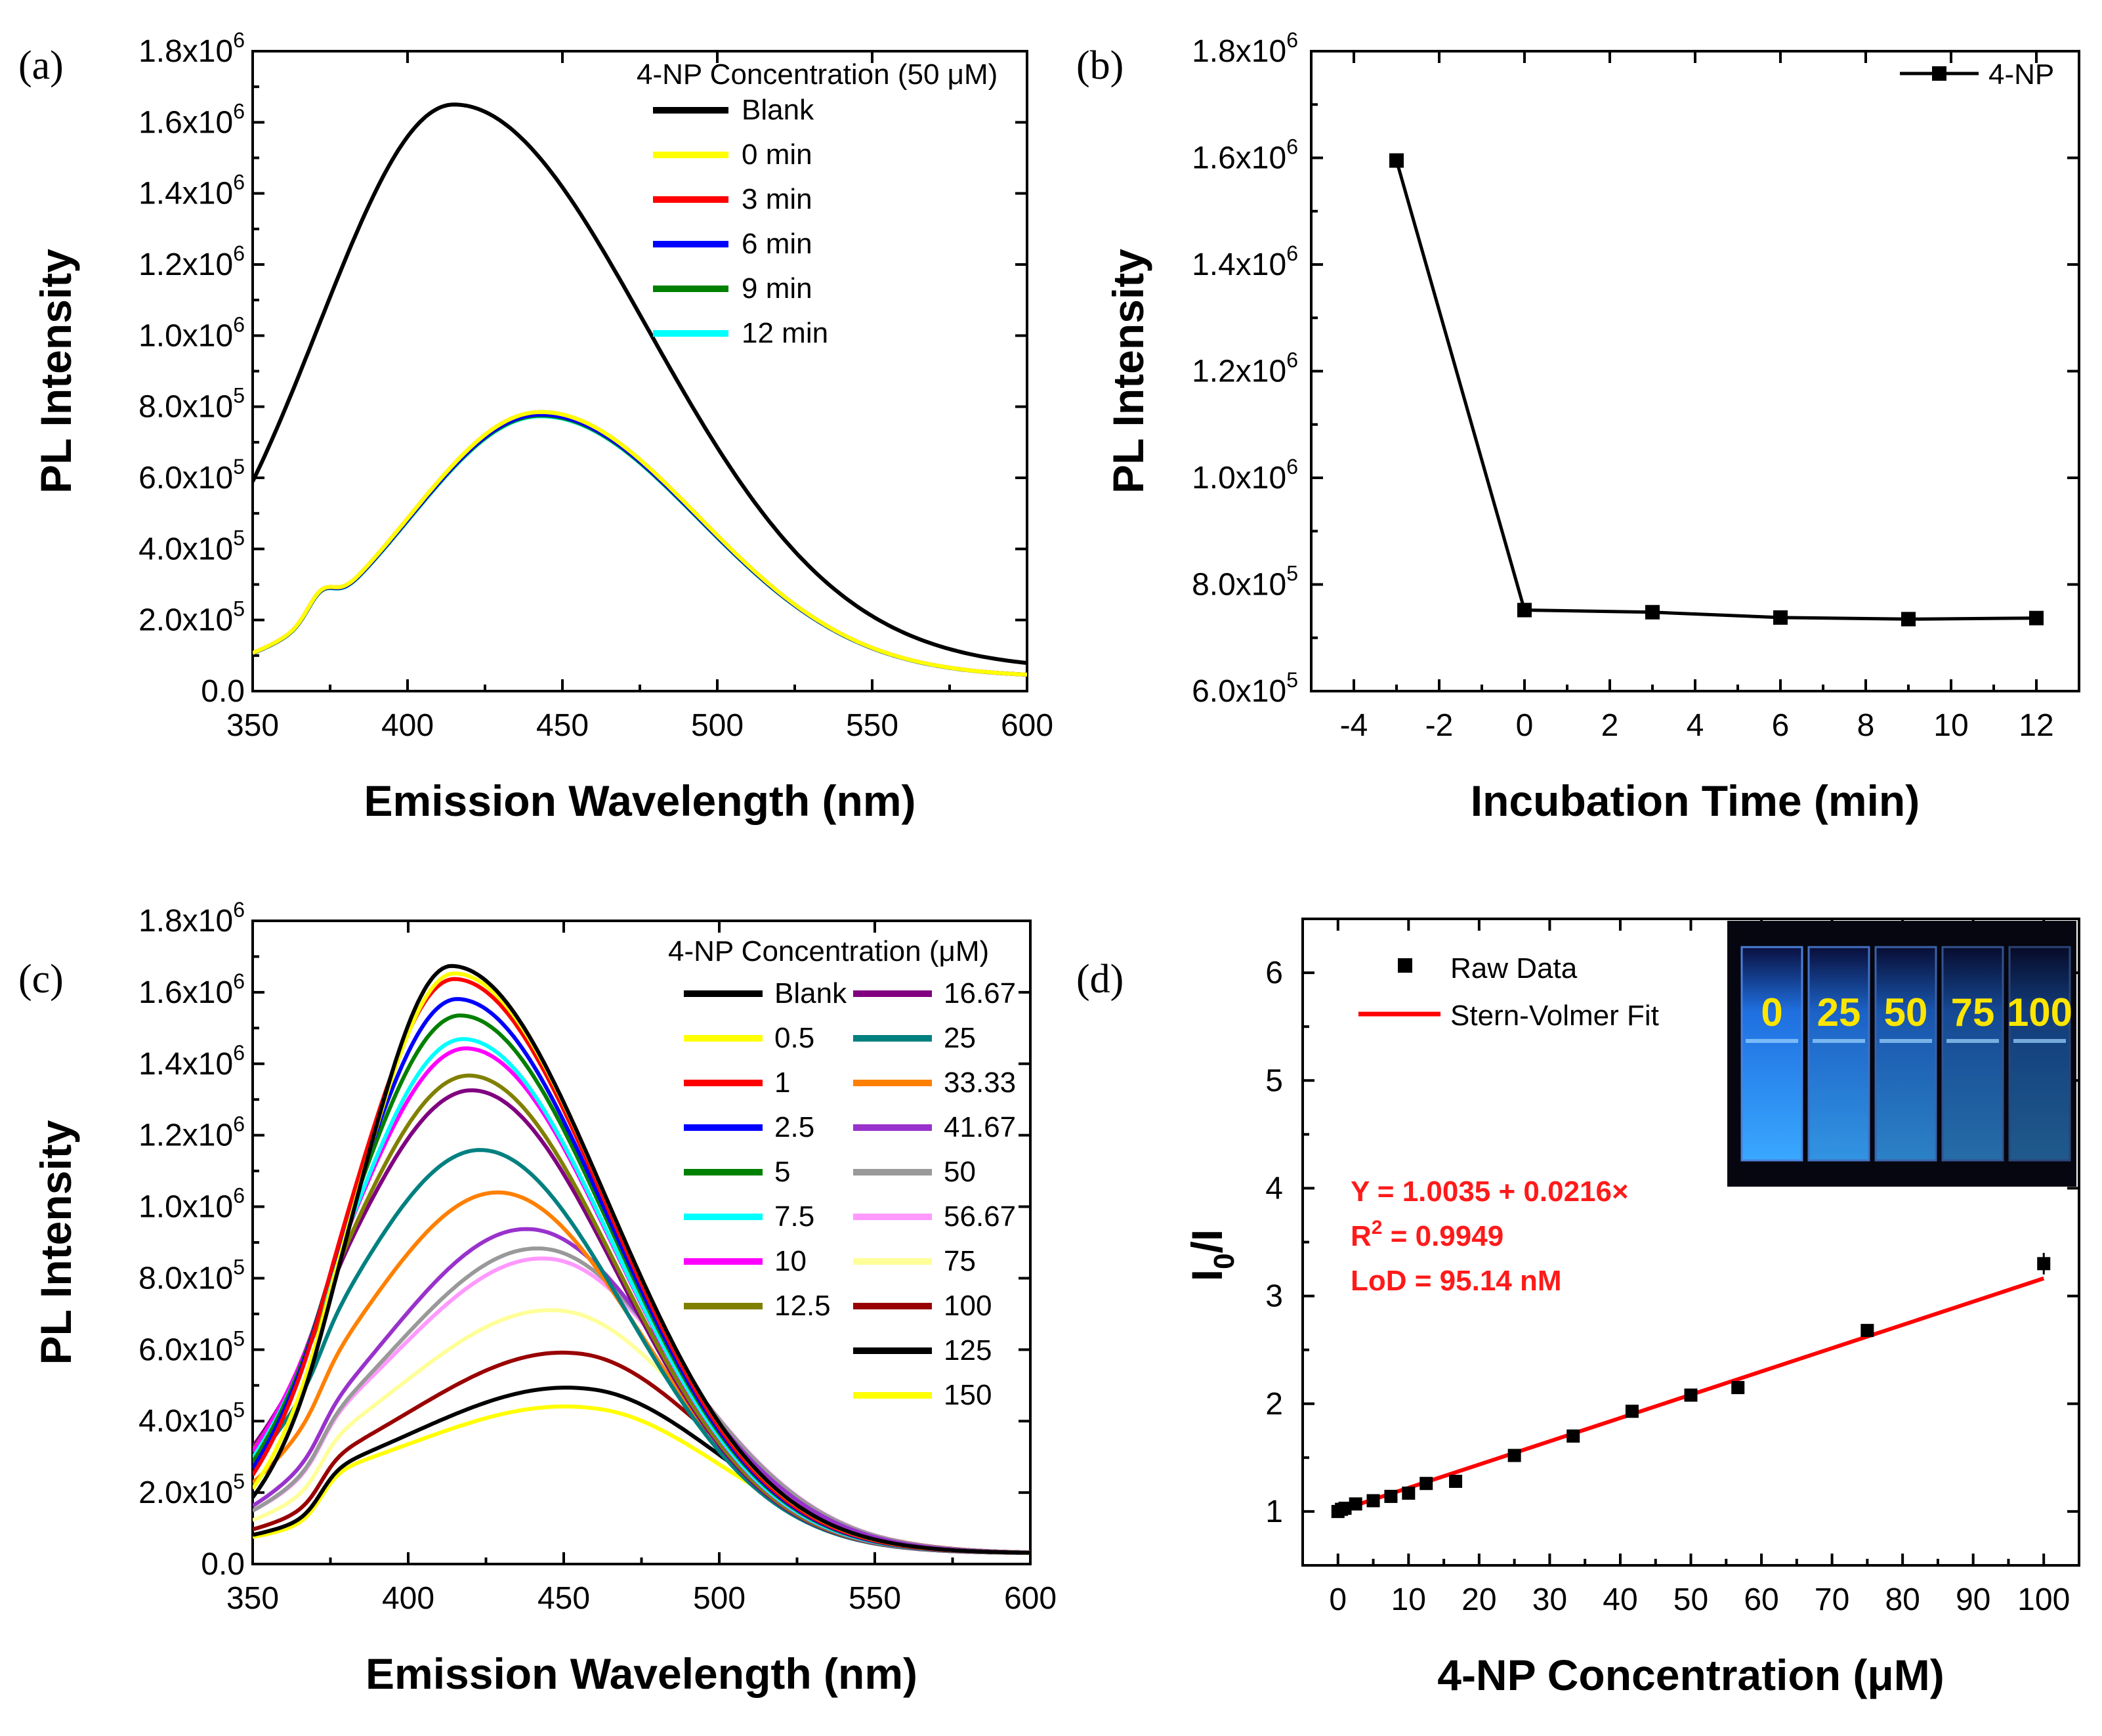  What do you see at coordinates (828, 951) in the screenshot?
I see `legend-title: 4-NP Concentration (μM)` at bounding box center [828, 951].